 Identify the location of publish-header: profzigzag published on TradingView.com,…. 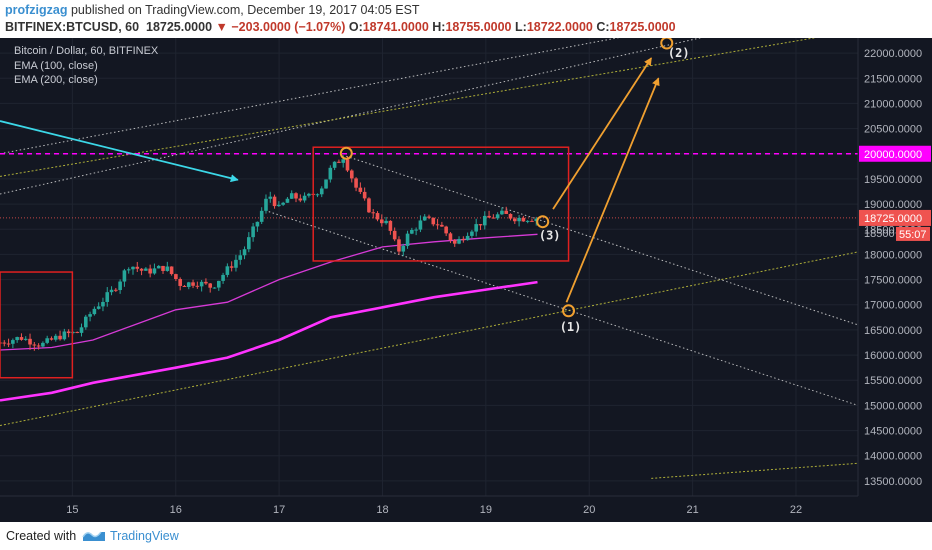
(466, 19).